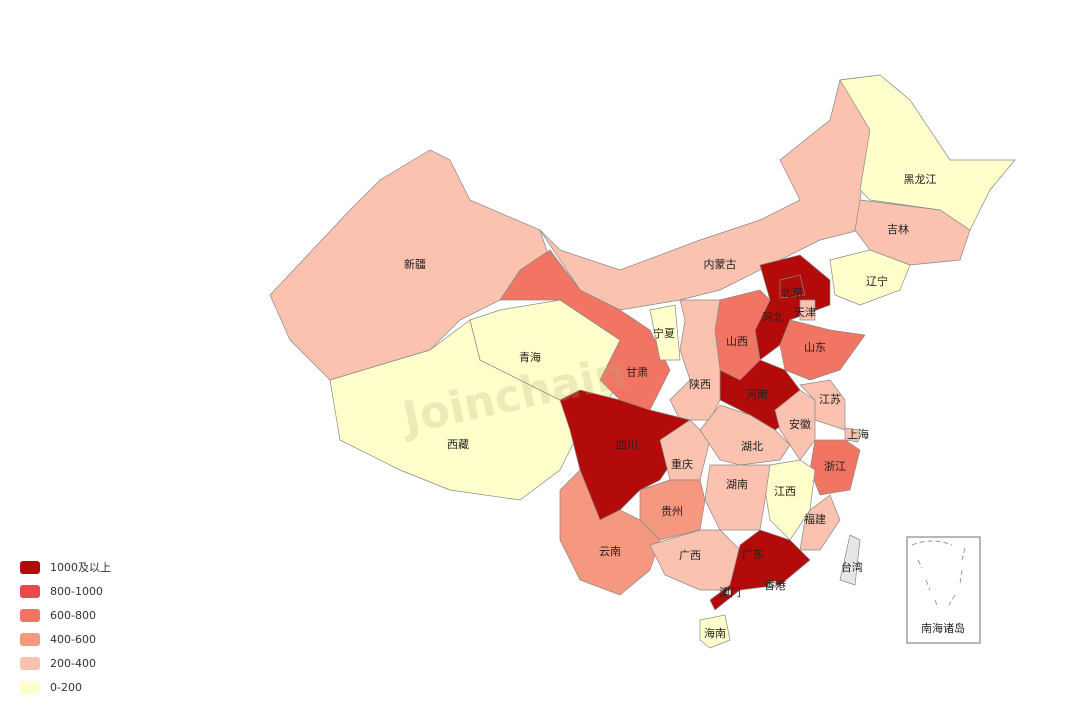 The image size is (1080, 723). I want to click on province-label: 台湾, so click(852, 567).